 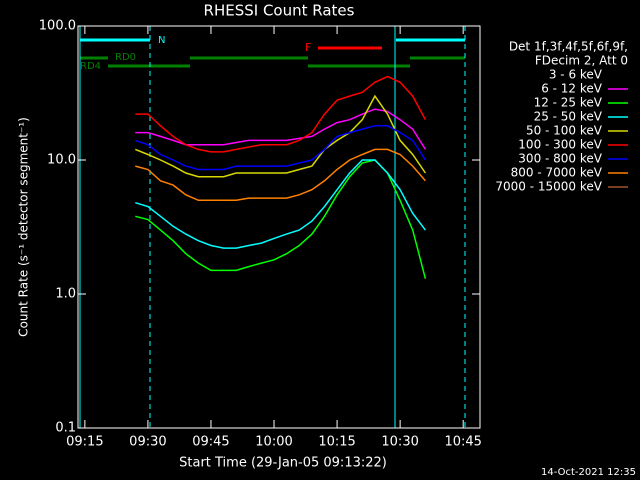 What do you see at coordinates (84, 442) in the screenshot?
I see `x-tick-label: 09:15` at bounding box center [84, 442].